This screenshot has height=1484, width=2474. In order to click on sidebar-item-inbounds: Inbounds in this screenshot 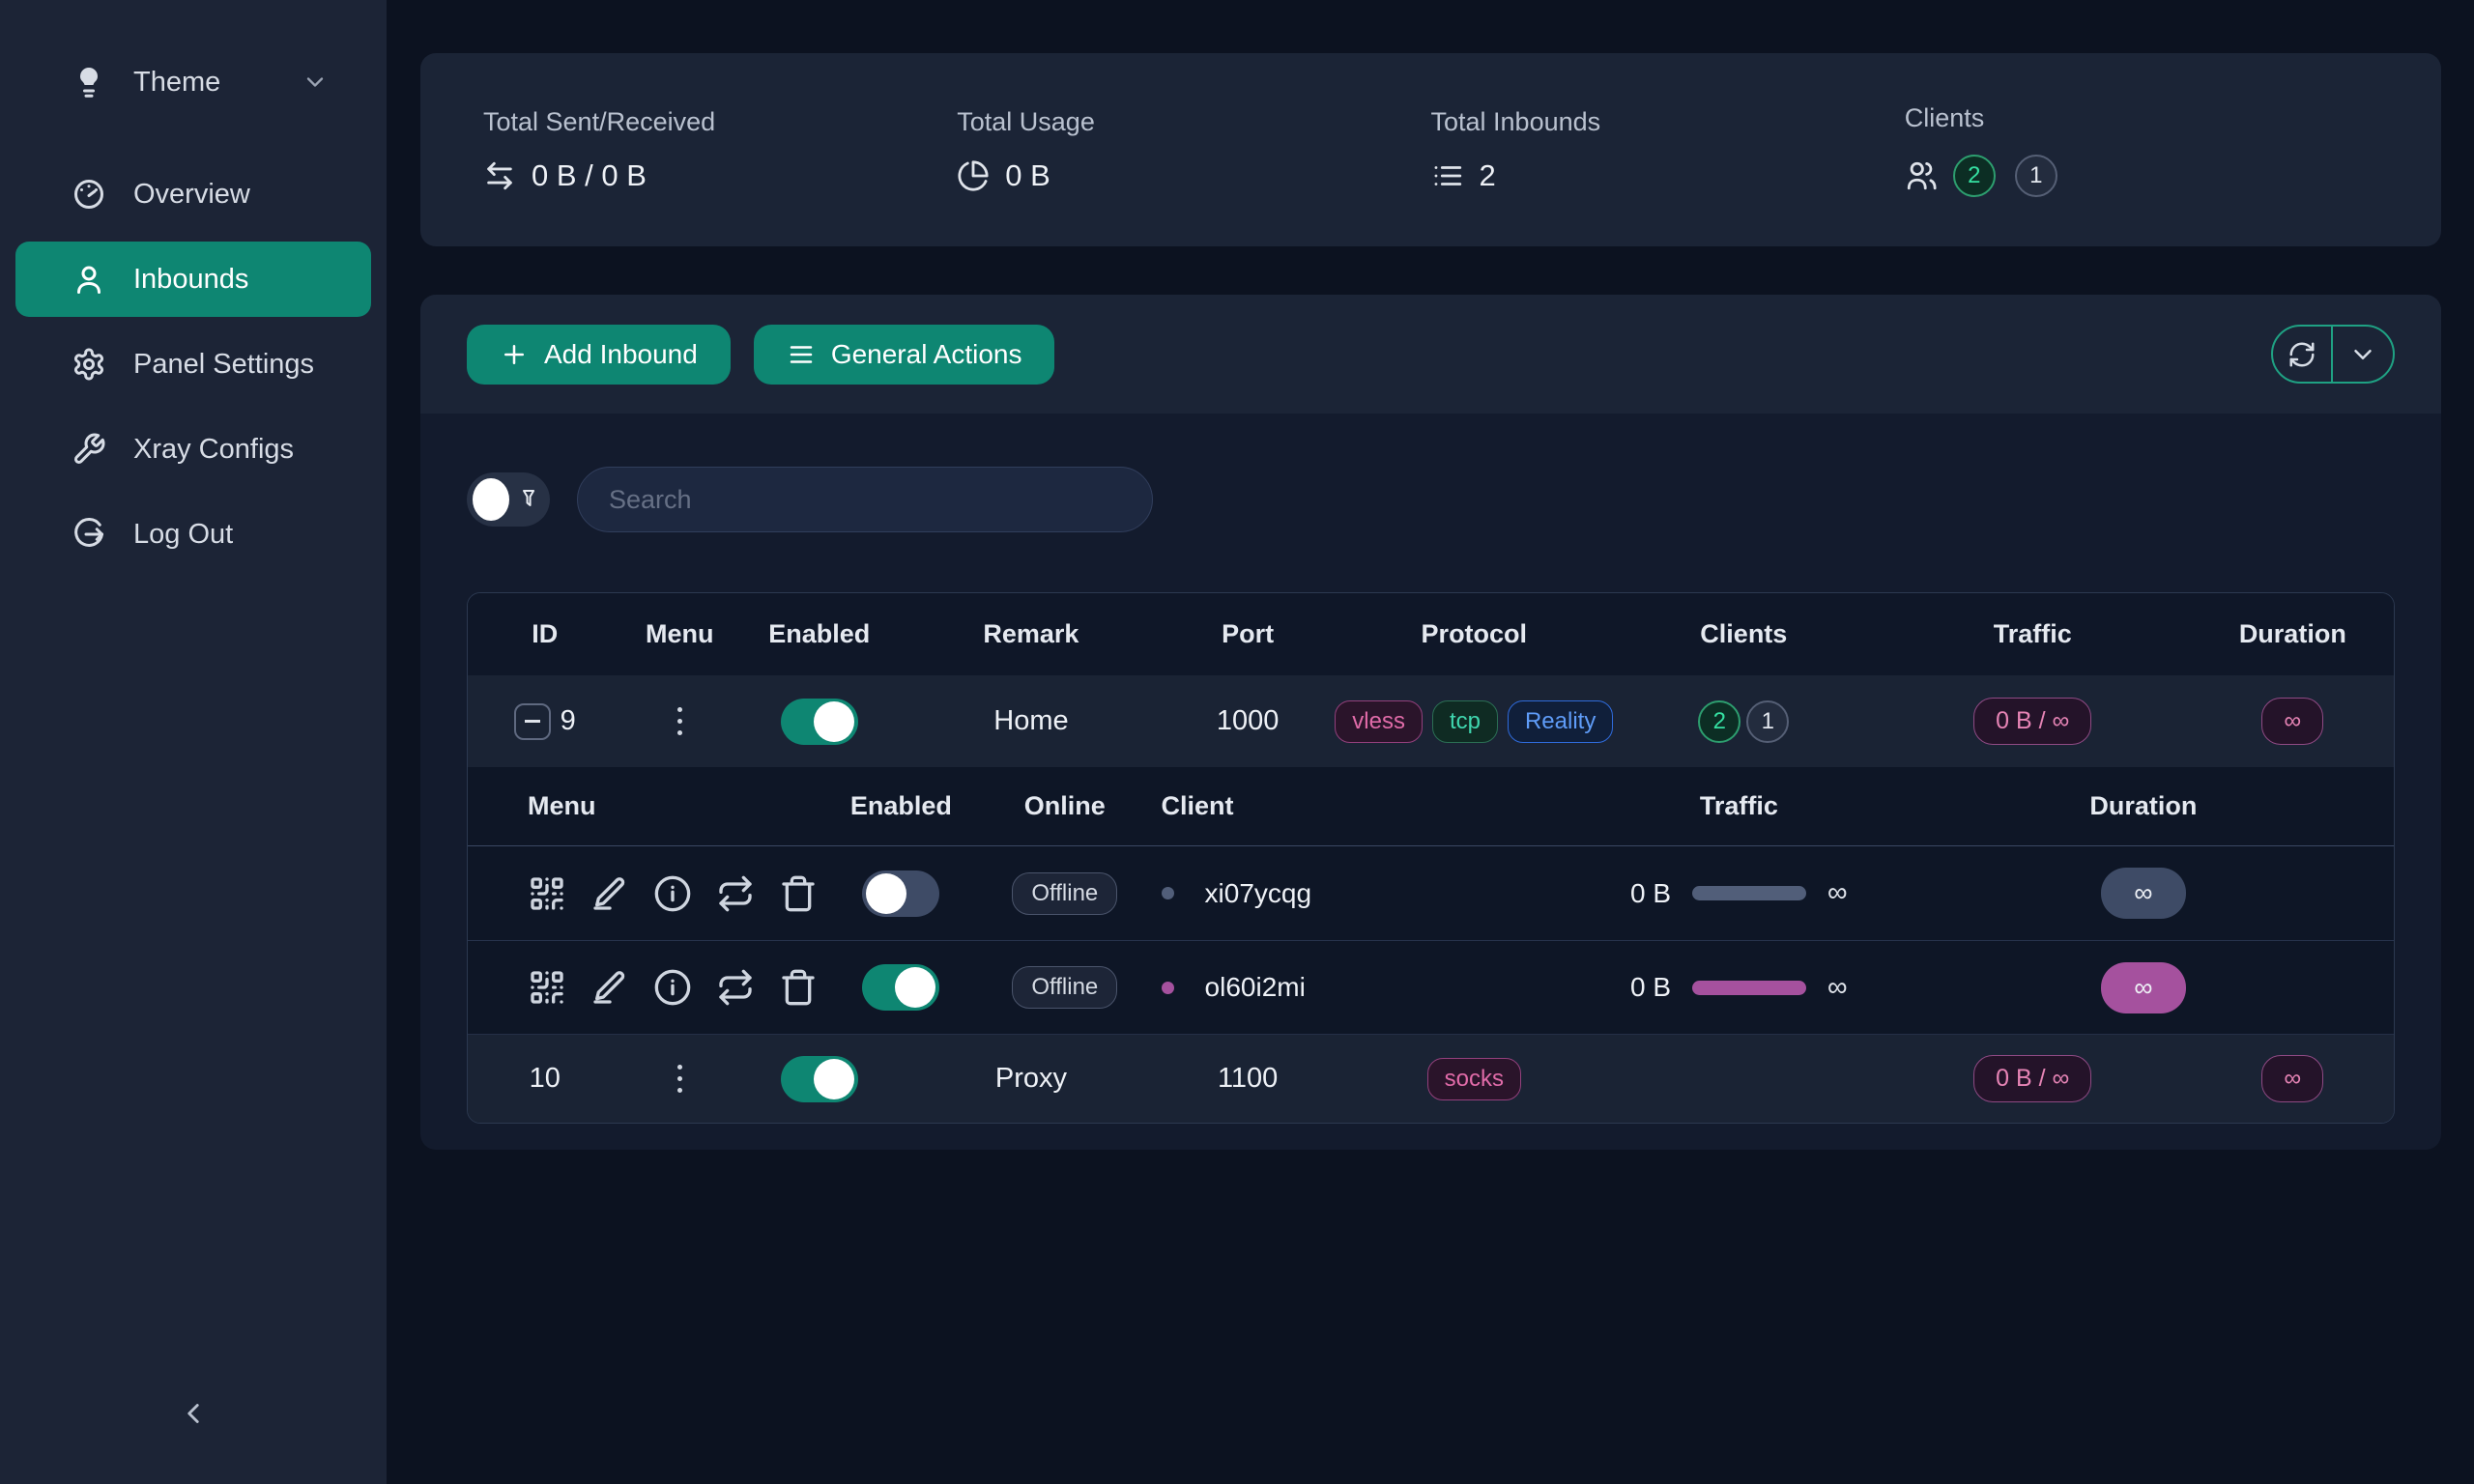, I will do `click(193, 280)`.